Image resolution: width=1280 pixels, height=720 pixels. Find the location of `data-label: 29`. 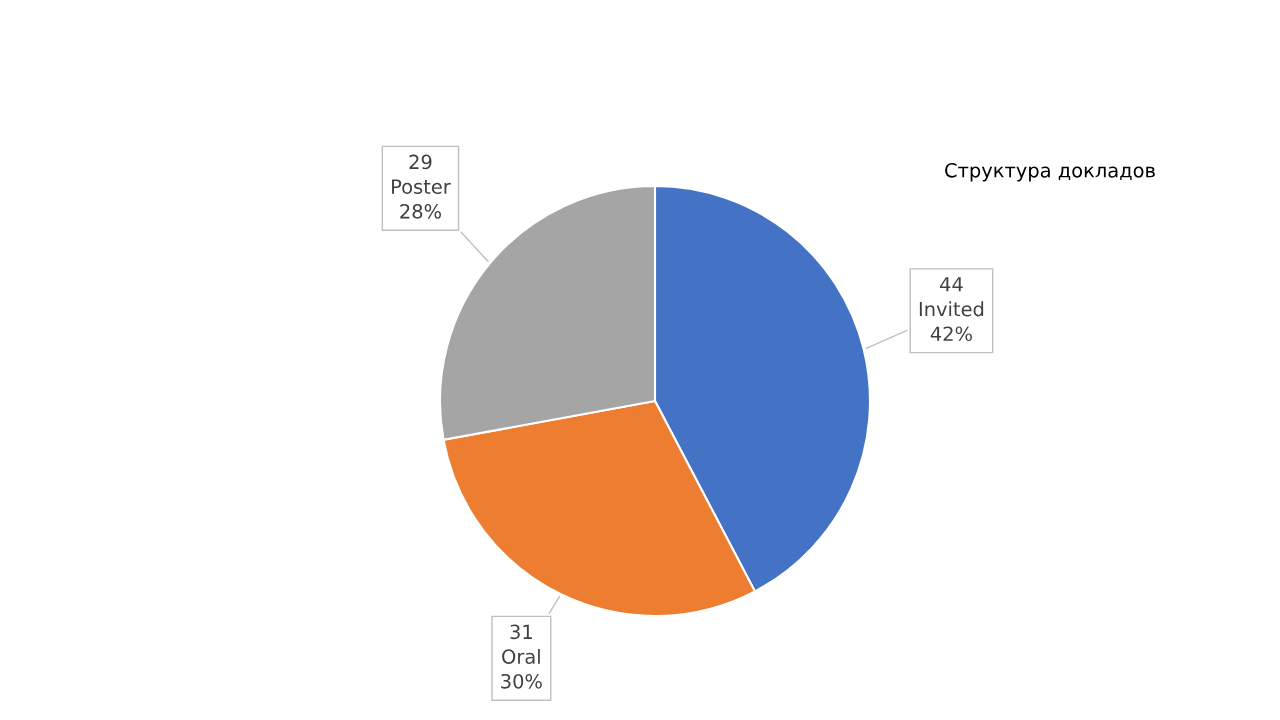

data-label: 29 is located at coordinates (420, 162).